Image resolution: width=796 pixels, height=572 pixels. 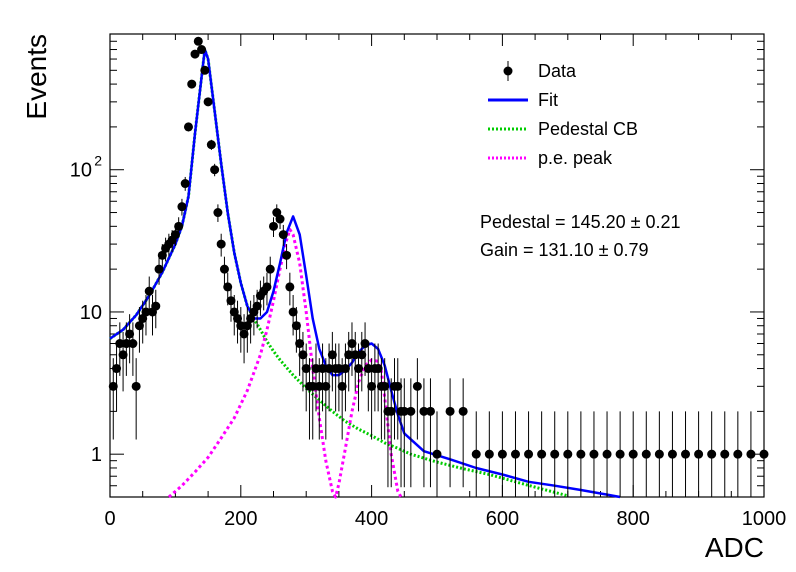 I want to click on x-tick-labels: 0 200 400 600 800 1000, so click(x=445, y=519).